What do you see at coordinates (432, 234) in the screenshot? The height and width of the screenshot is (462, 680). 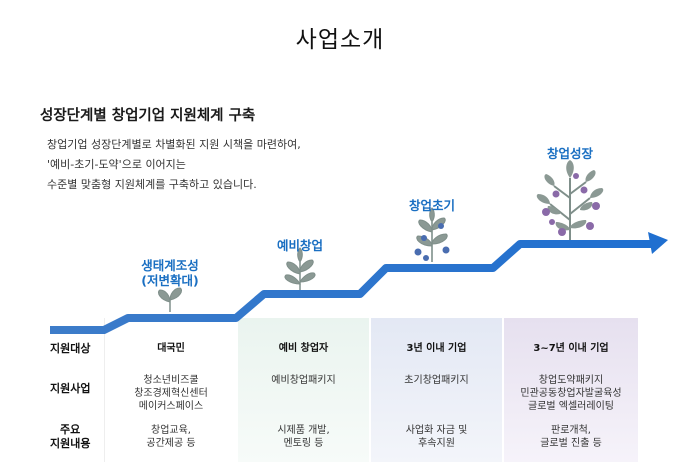 I see `plant-with-blue-fruit-icon` at bounding box center [432, 234].